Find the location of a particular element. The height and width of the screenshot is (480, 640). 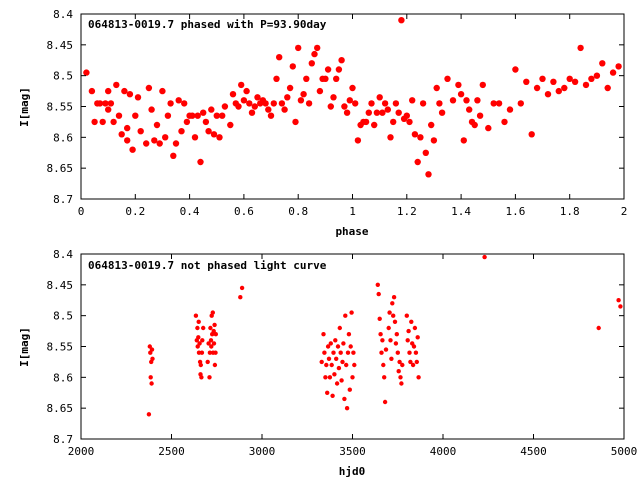

y-axis-label: I[mag] is located at coordinates (24, 107).